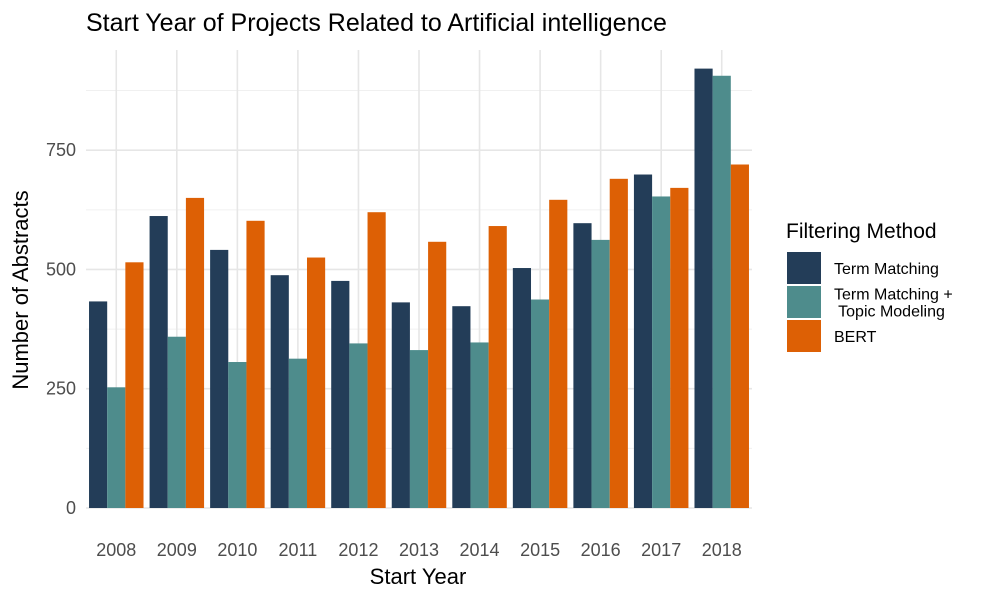  Describe the element at coordinates (540, 550) in the screenshot. I see `x-tick-label: 2015` at that location.